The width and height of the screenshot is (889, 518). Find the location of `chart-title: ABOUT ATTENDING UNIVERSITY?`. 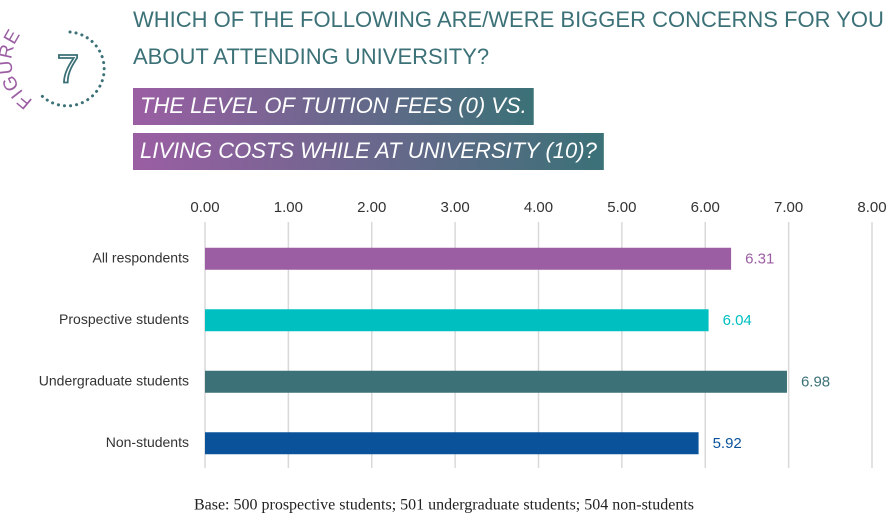

chart-title: ABOUT ATTENDING UNIVERSITY? is located at coordinates (311, 56).